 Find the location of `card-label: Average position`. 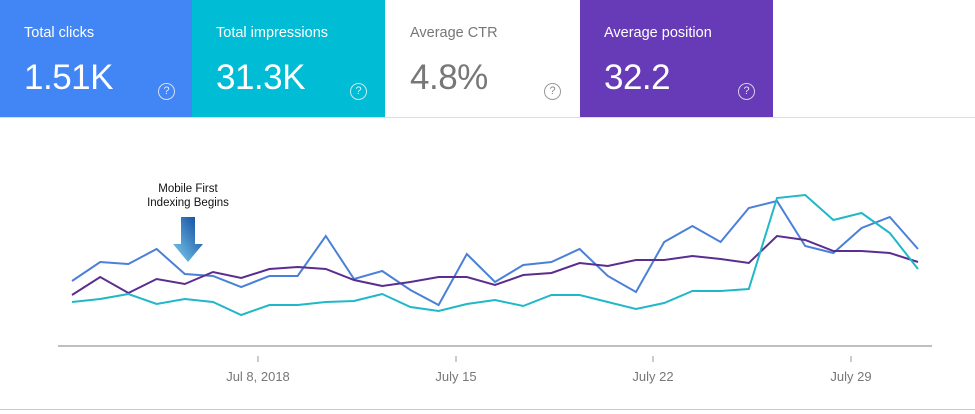

card-label: Average position is located at coordinates (658, 33).